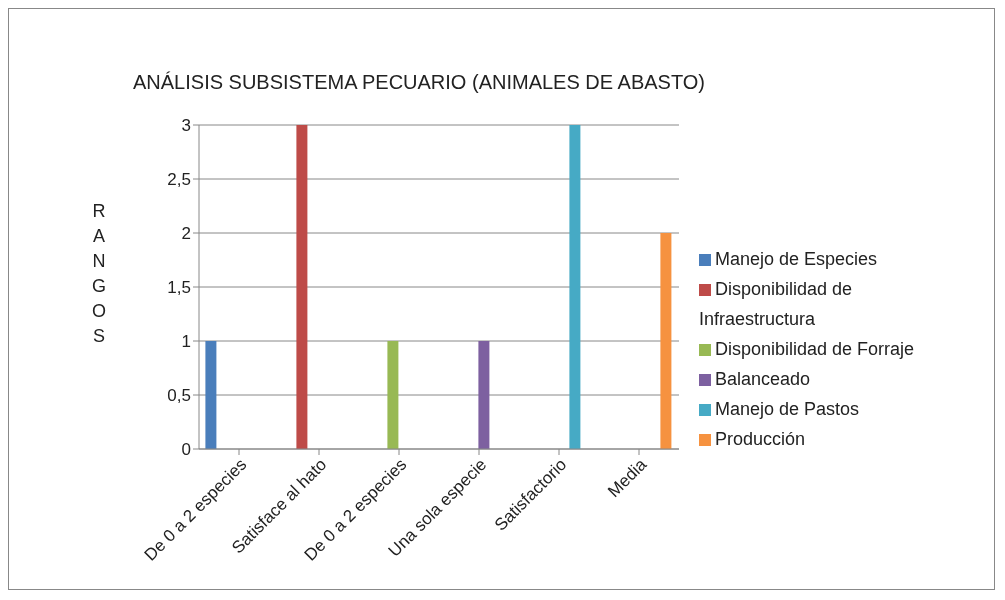  Describe the element at coordinates (776, 304) in the screenshot. I see `legend-label: Disponibilidad de Infraestructura` at that location.